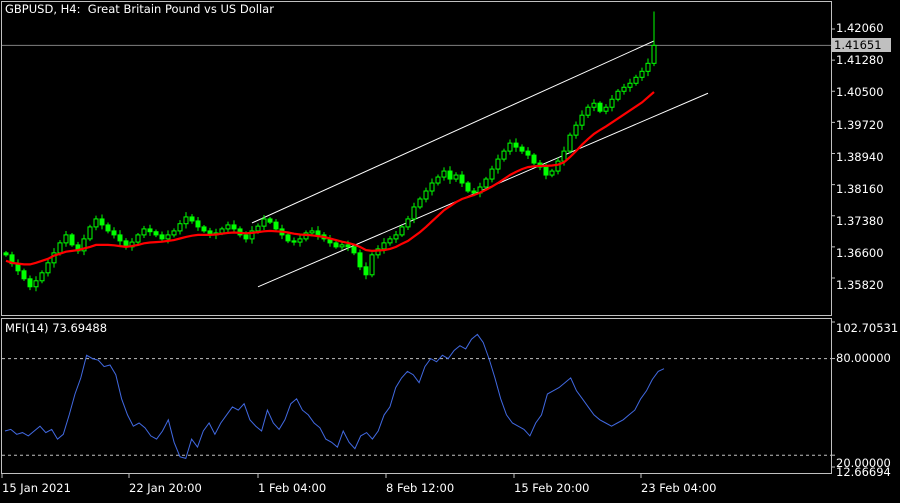  Describe the element at coordinates (860, 125) in the screenshot. I see `price-tick: 1.39720` at that location.